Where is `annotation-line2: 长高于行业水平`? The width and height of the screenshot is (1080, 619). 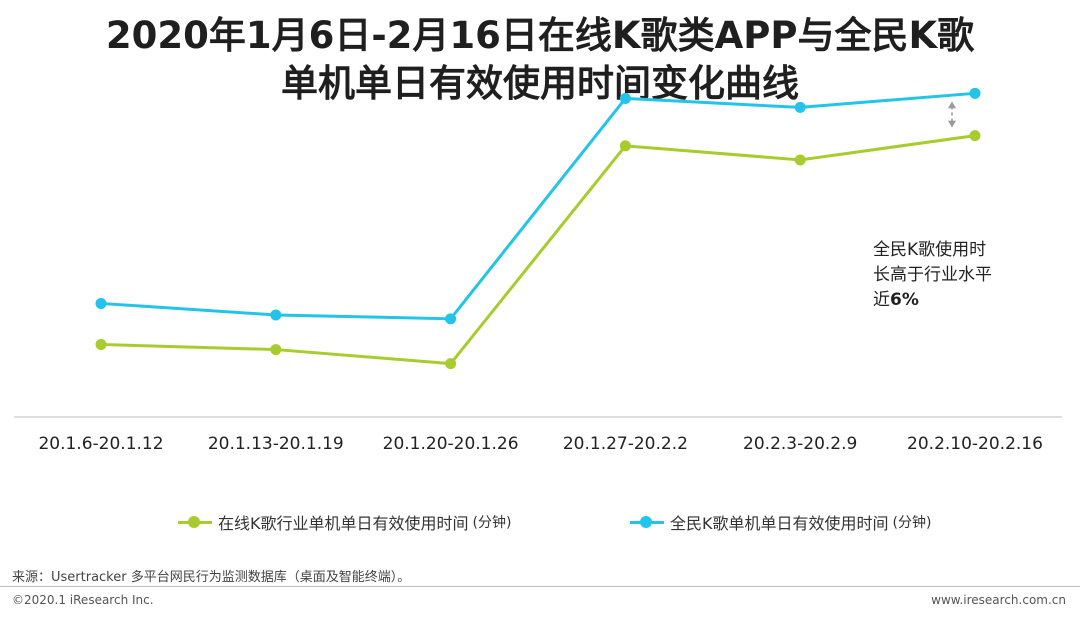
annotation-line2: 长高于行业水平 is located at coordinates (932, 275).